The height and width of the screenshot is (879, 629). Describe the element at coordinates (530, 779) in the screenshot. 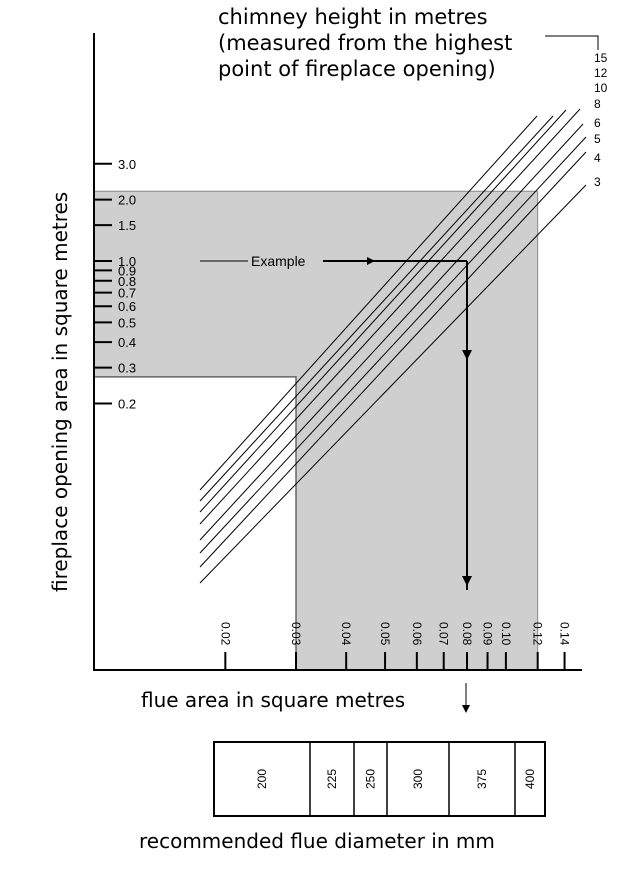

I see `diameter-cell-400: 400` at that location.